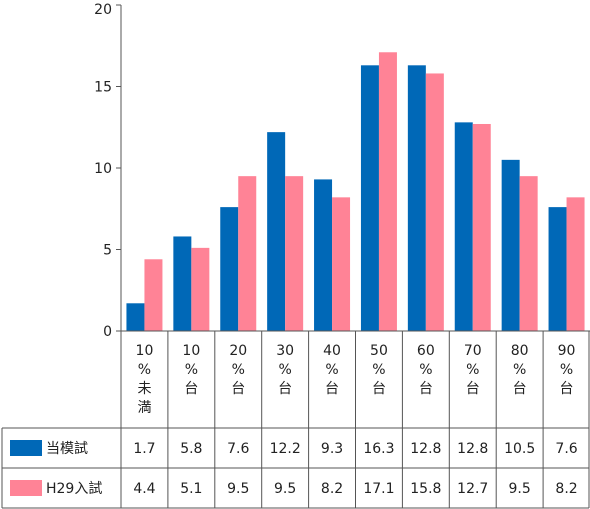  What do you see at coordinates (56, 468) in the screenshot?
I see `legend-rows: 当模試 H29入試` at bounding box center [56, 468].